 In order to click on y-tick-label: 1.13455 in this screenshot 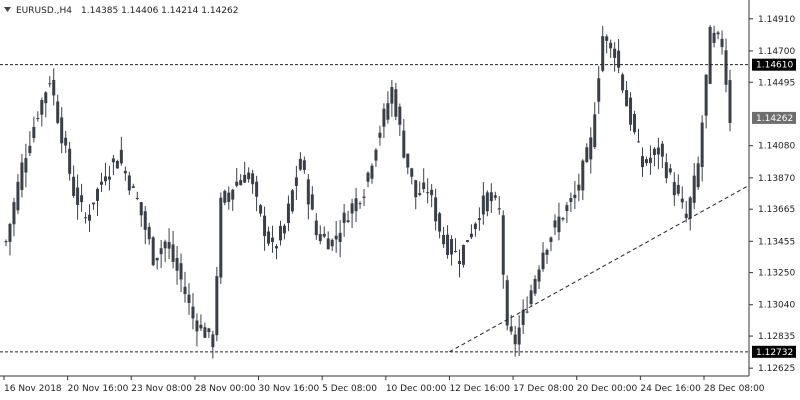, I will do `click(776, 242)`.